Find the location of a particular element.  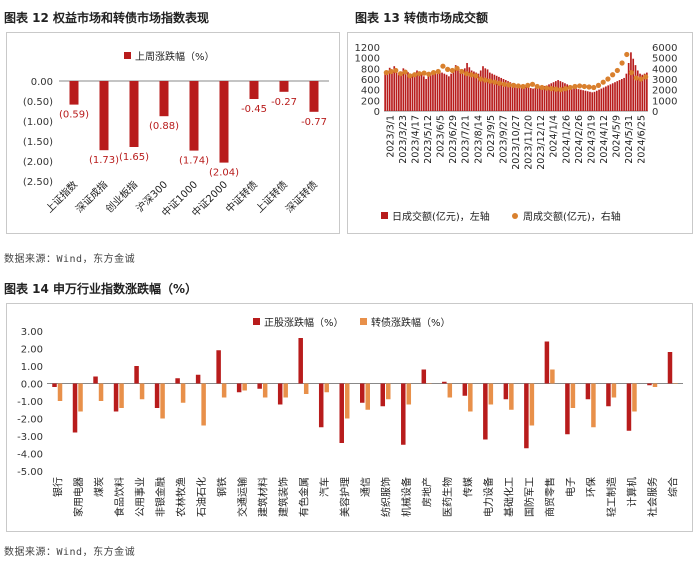

fig14-category-label: 环保 is located at coordinates (591, 487).